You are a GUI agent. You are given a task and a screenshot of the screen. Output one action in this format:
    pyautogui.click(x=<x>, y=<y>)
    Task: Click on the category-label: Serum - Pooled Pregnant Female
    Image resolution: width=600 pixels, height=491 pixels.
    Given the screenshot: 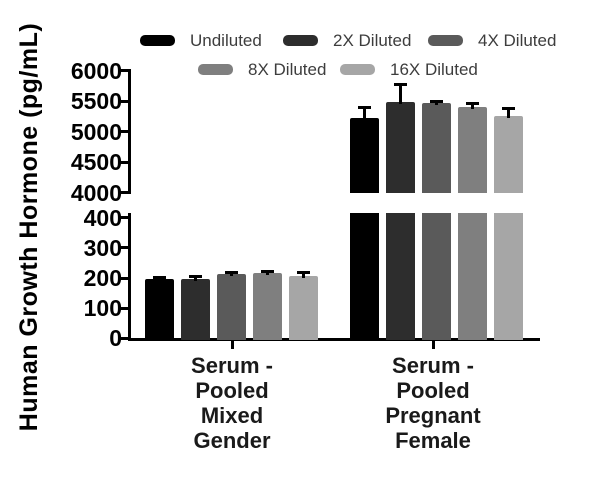 What is the action you would take?
    pyautogui.click(x=433, y=403)
    